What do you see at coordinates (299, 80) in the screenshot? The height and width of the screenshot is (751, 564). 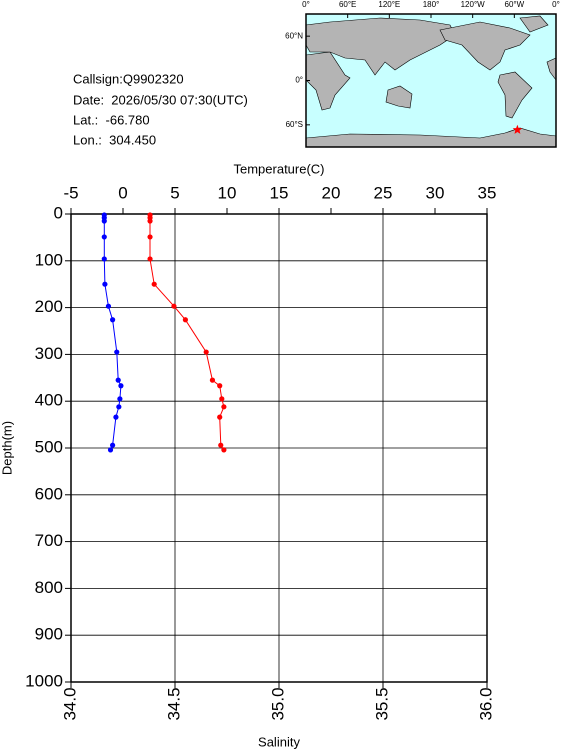 I see `map-lat-label: 0°` at bounding box center [299, 80].